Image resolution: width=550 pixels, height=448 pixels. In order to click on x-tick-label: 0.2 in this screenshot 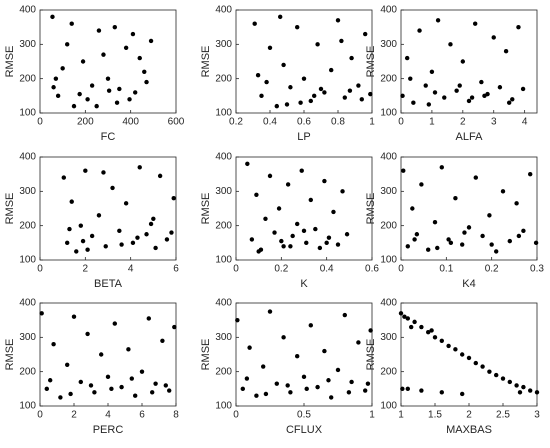, I will do `click(281, 269)`.